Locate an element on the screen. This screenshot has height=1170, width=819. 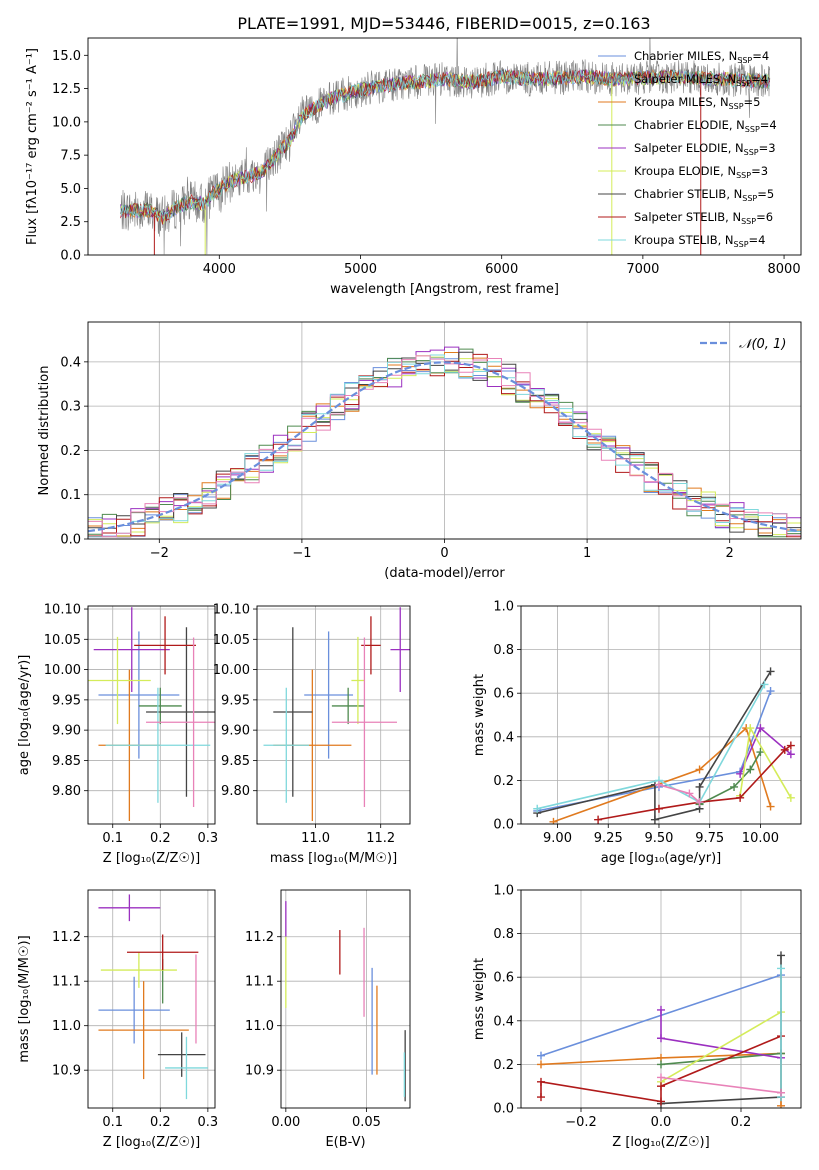
y-tick-label: 2.5 is located at coordinates (70, 222).